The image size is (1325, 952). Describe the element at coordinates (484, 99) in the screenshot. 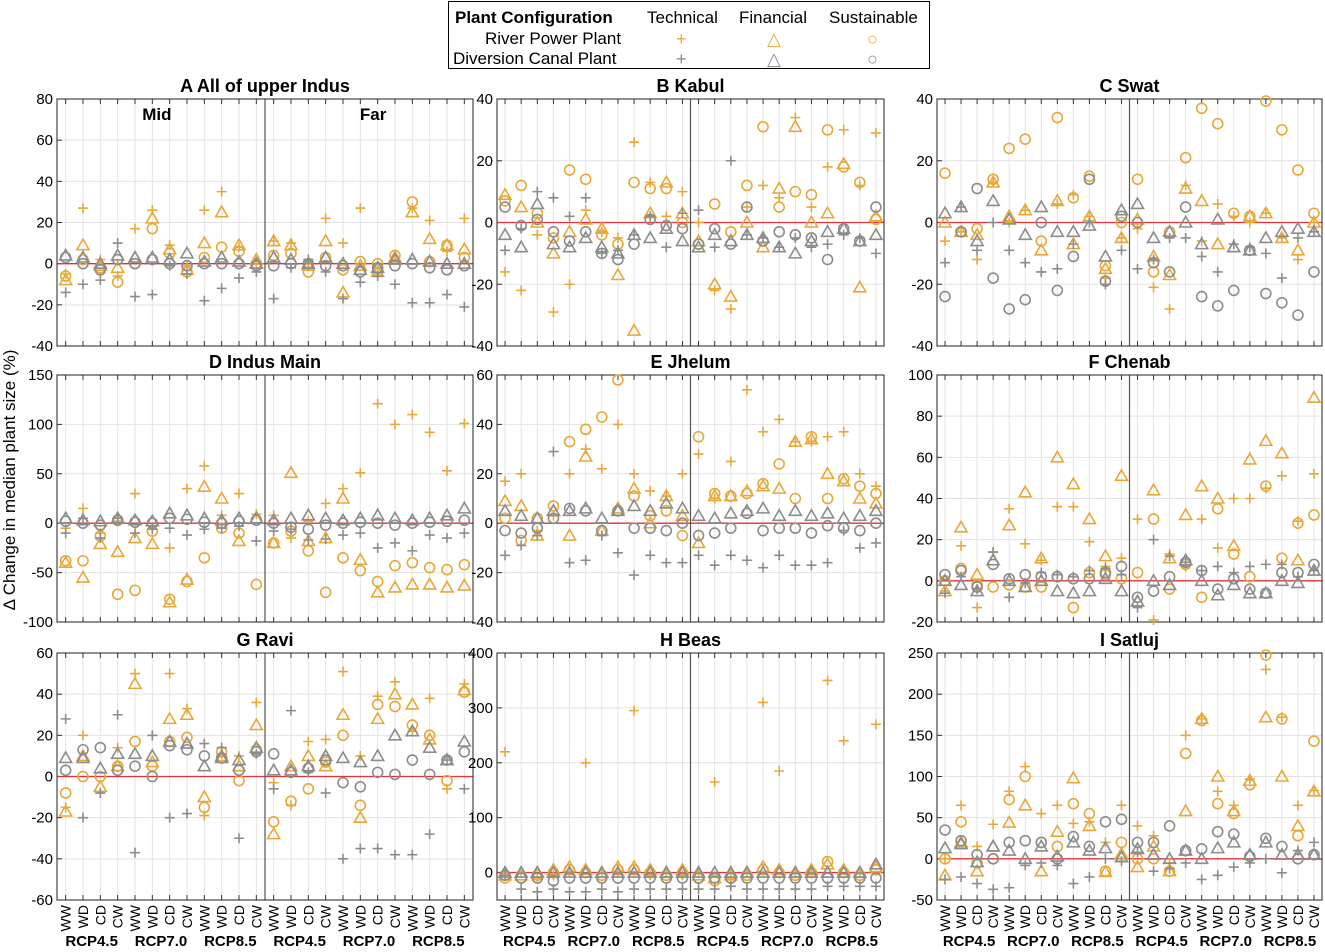

I see `y-tick-label: 40` at that location.